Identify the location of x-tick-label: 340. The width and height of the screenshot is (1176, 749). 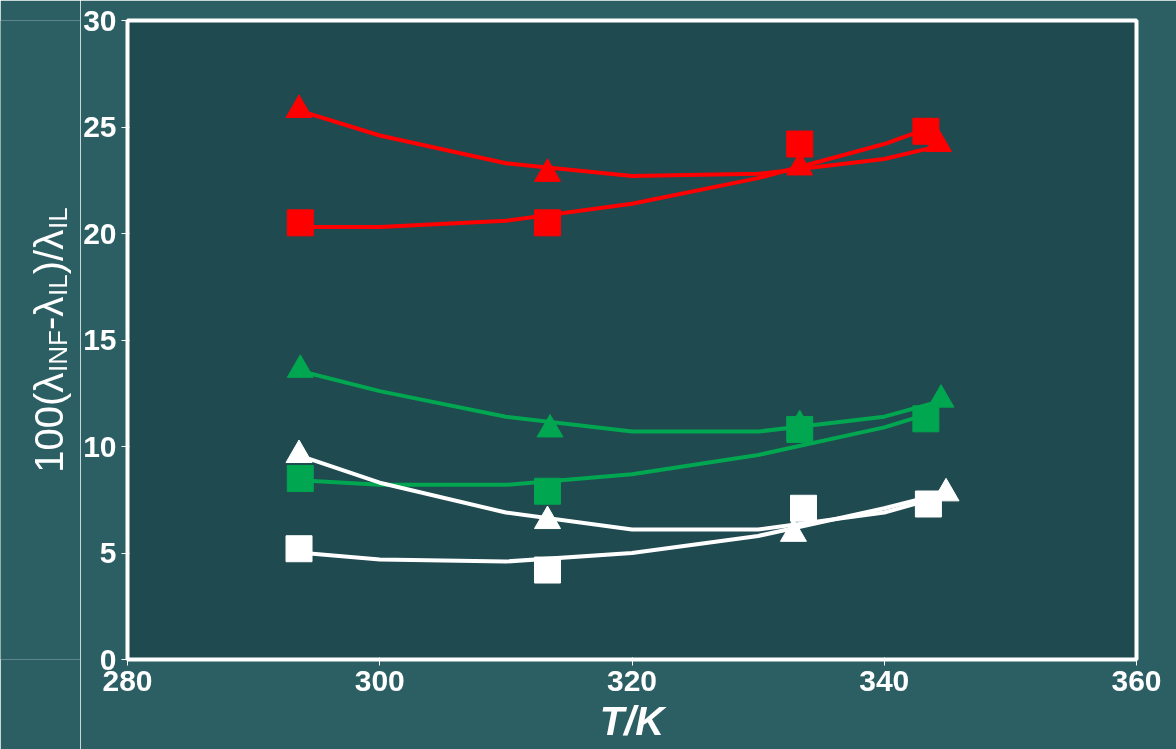
(884, 680).